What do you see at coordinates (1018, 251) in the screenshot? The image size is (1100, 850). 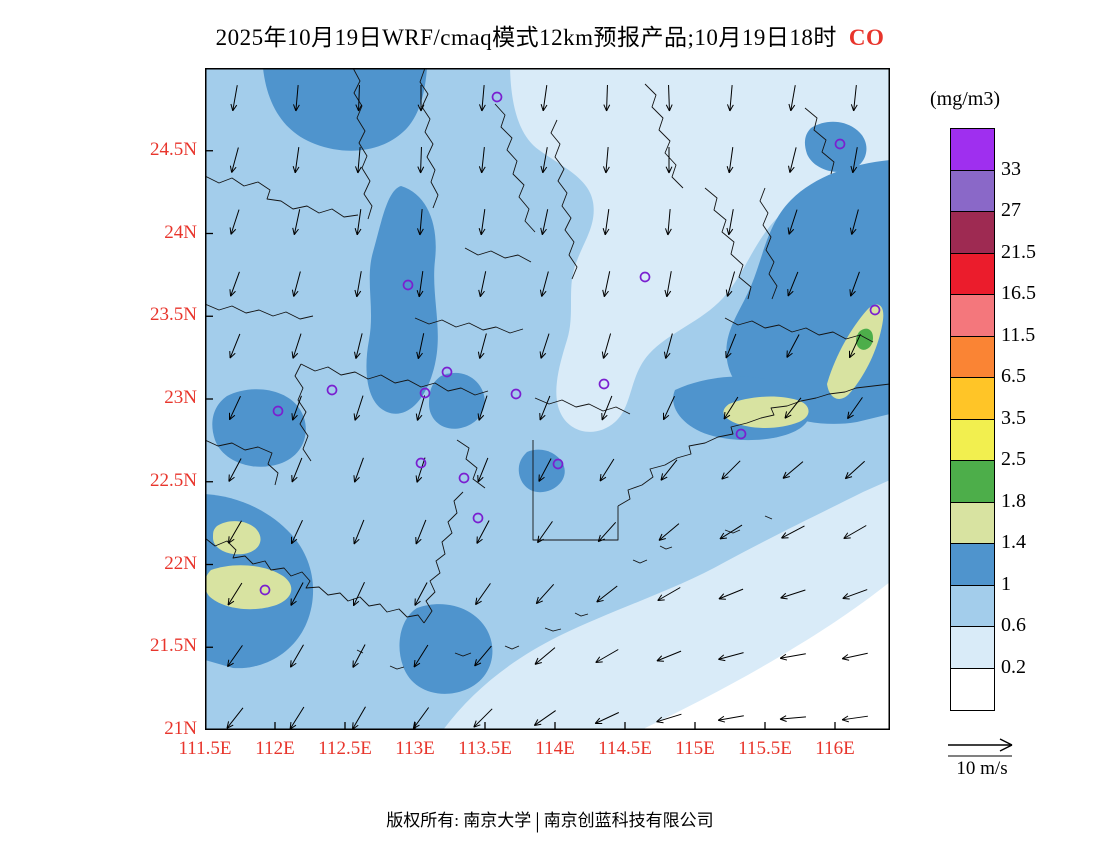 I see `colorbar-tick-21.5: 21.5` at bounding box center [1018, 251].